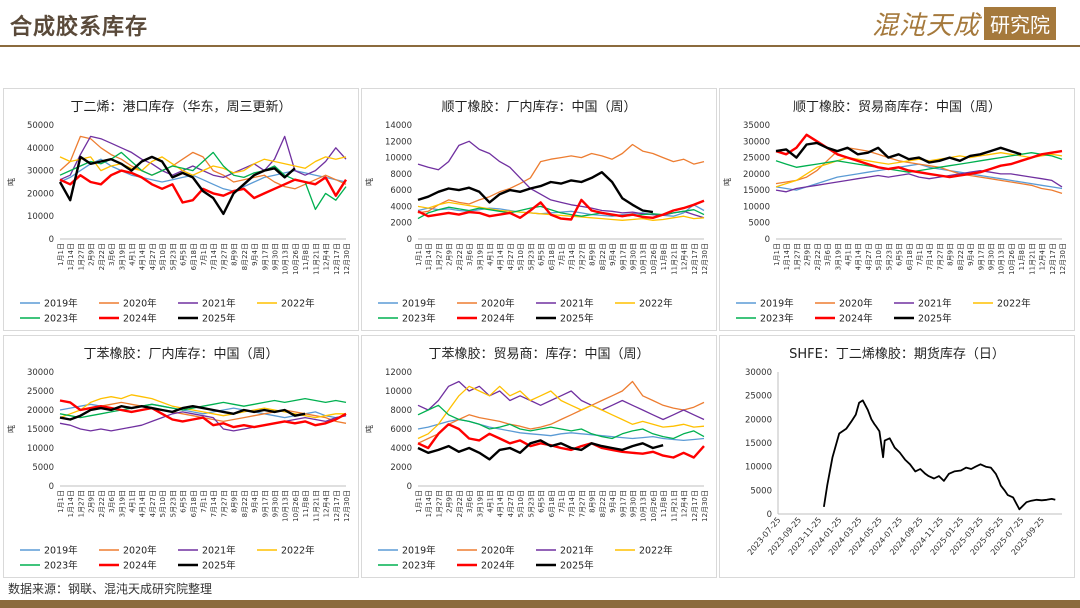  What do you see at coordinates (224, 256) in the screenshot?
I see `x-tick-label: 7月27日` at bounding box center [224, 256].